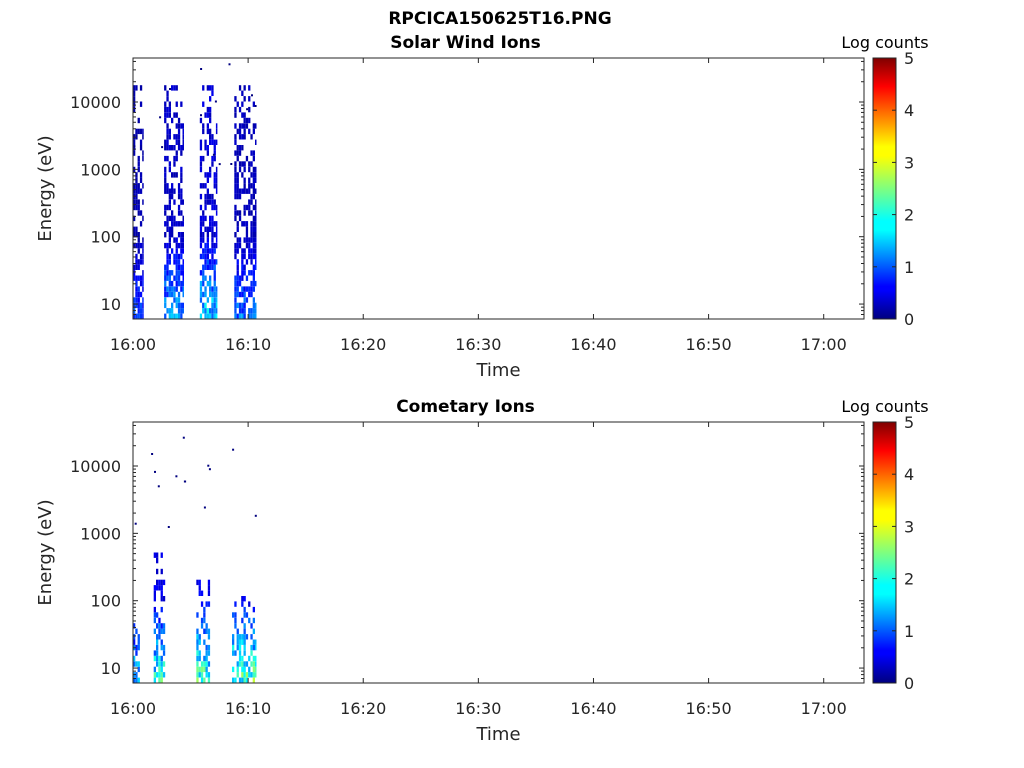 The height and width of the screenshot is (768, 1024). What do you see at coordinates (105, 601) in the screenshot?
I see `y-tick-label: 100` at bounding box center [105, 601].